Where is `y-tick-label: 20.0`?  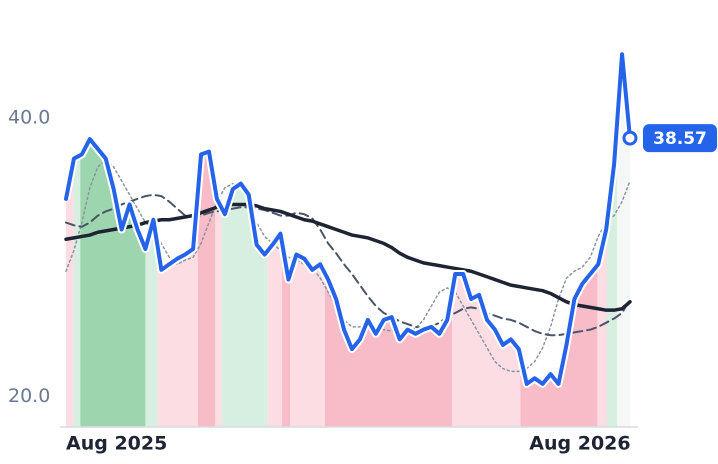 y-tick-label: 20.0 is located at coordinates (29, 396).